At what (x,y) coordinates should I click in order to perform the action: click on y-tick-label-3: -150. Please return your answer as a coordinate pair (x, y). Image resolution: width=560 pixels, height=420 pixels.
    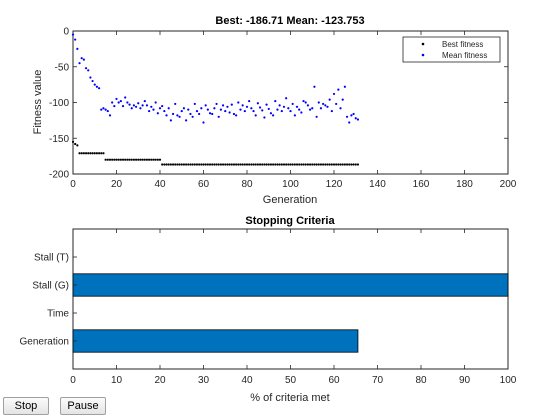
    Looking at the image, I should click on (59, 139).